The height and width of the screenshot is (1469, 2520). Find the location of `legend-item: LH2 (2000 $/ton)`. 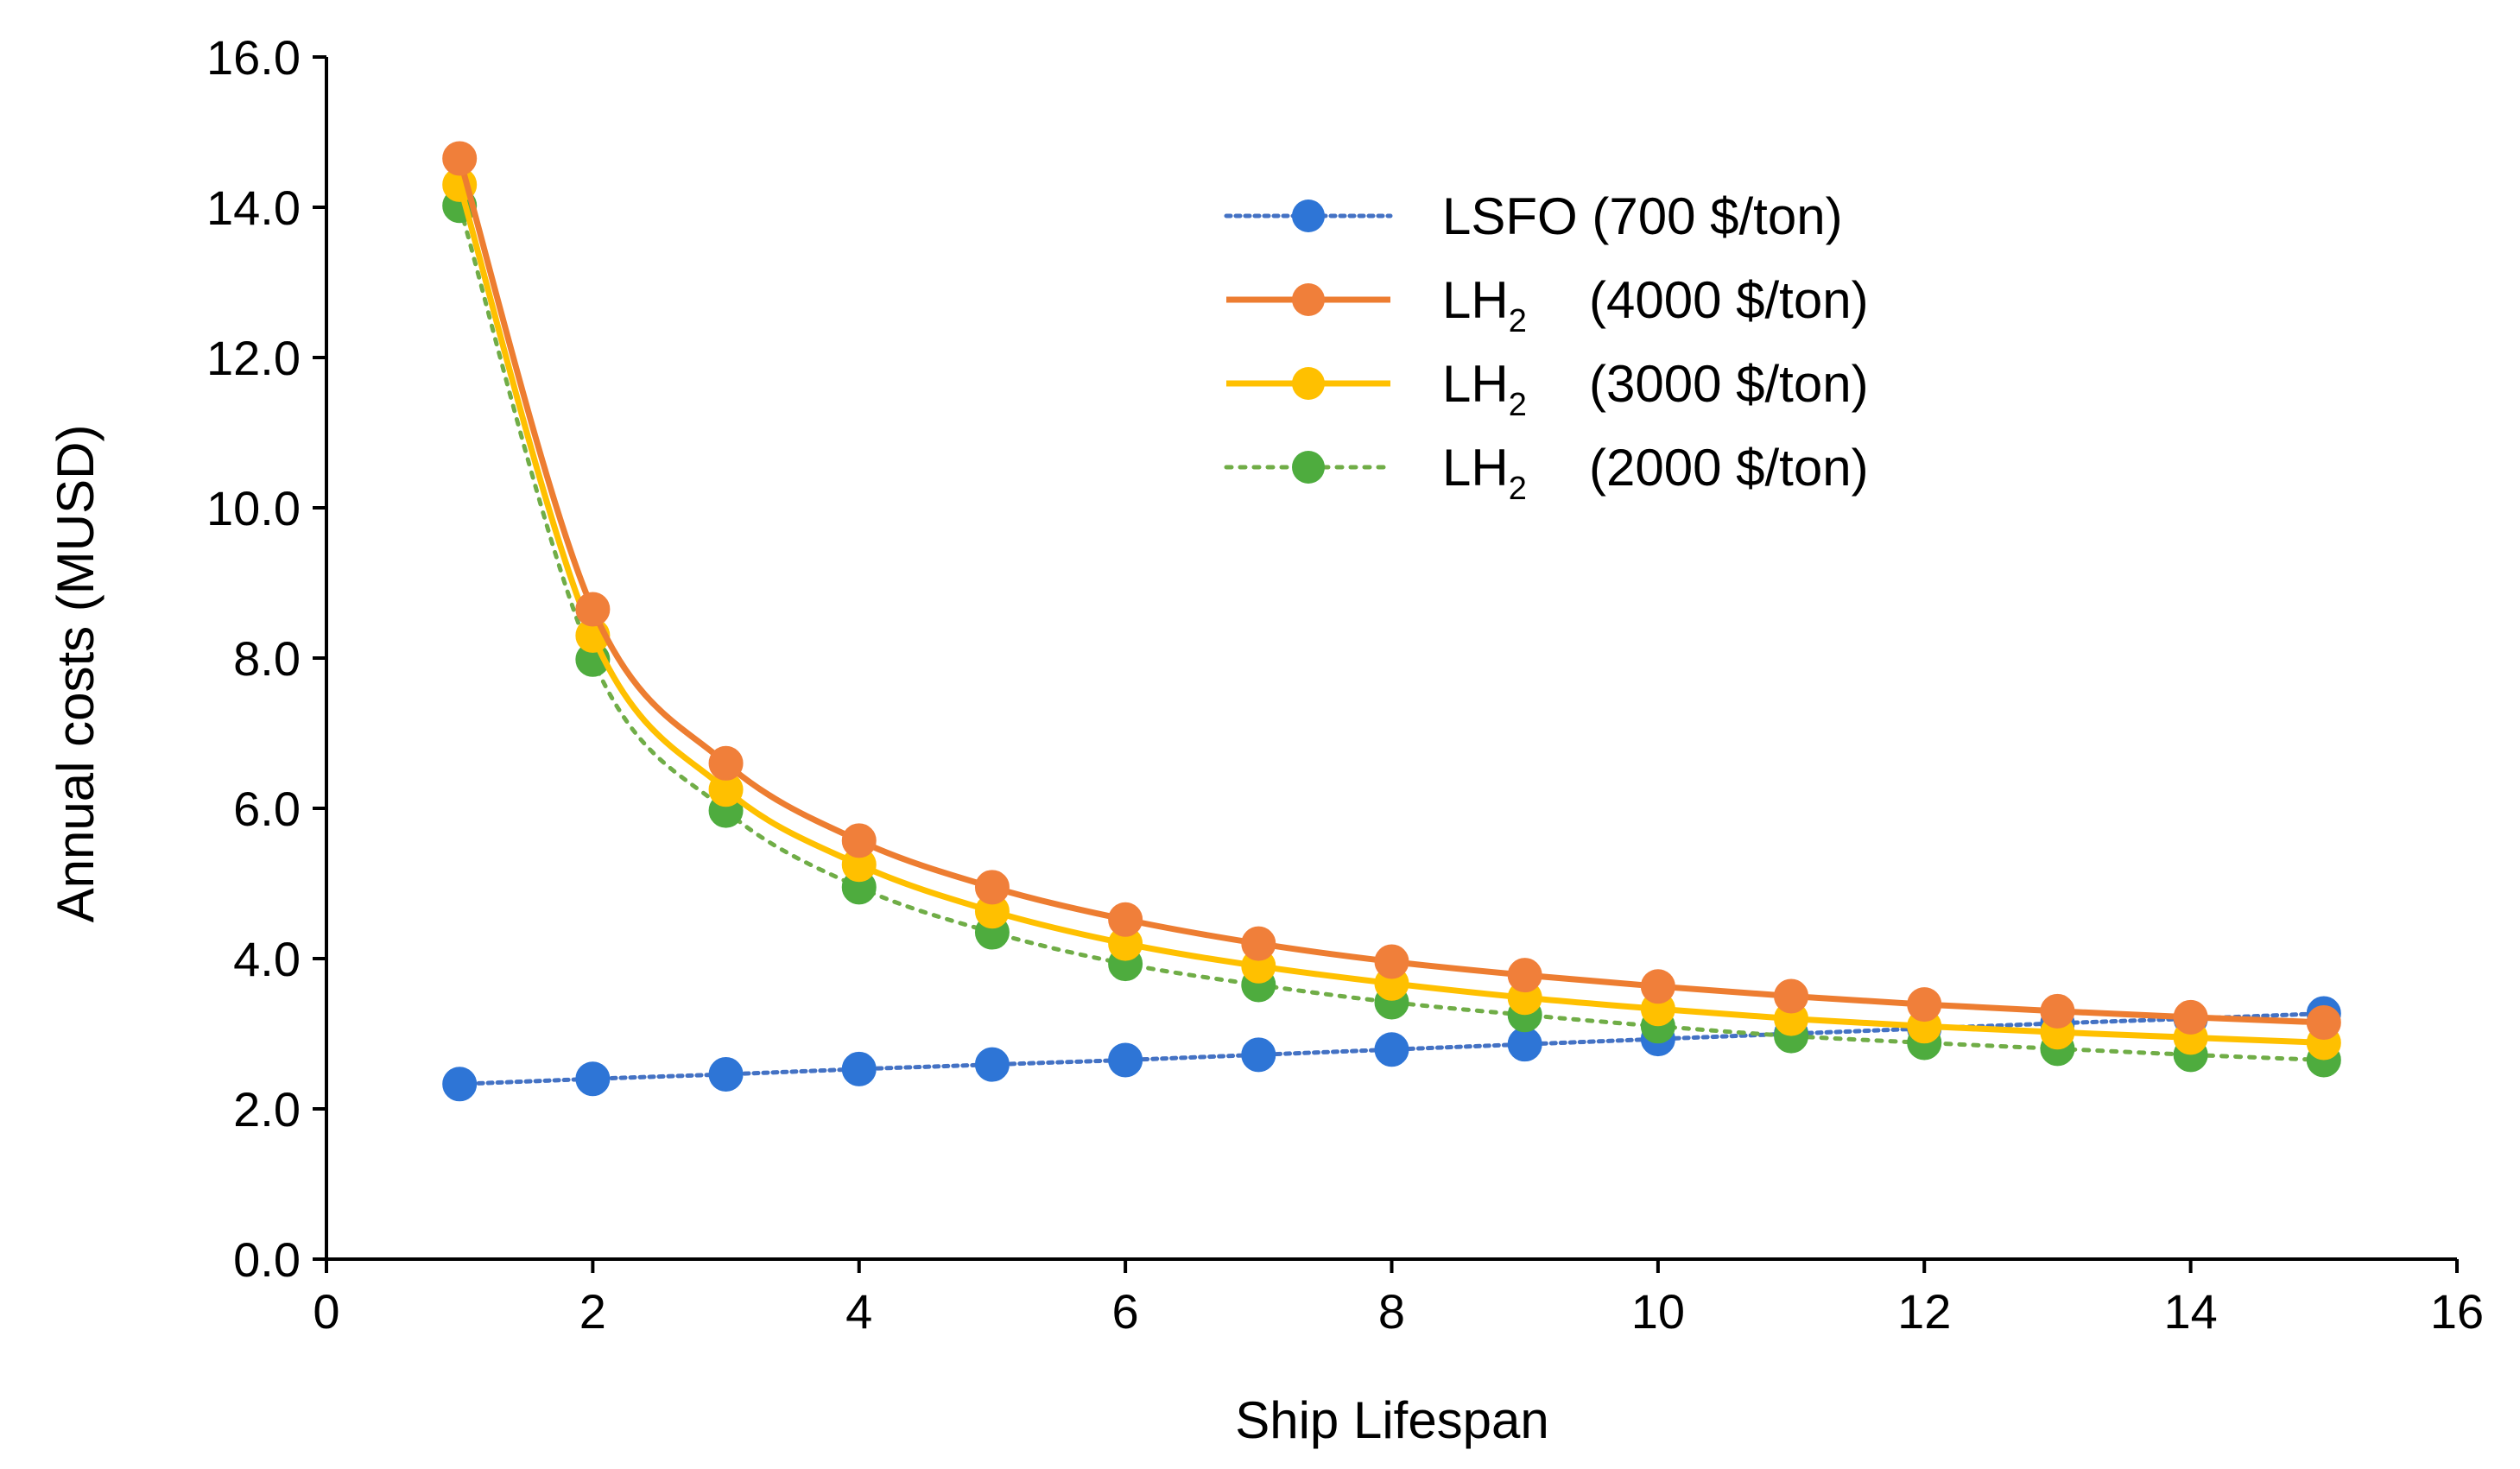

legend-item: LH2 (2000 $/ton) is located at coordinates (1547, 473).